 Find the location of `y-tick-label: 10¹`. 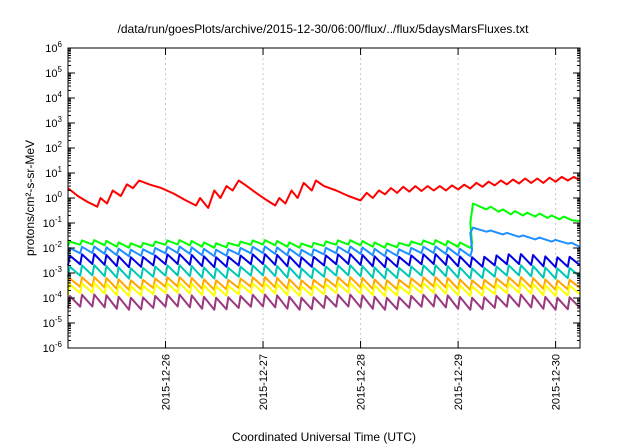

y-tick-label: 10¹ is located at coordinates (53, 172).